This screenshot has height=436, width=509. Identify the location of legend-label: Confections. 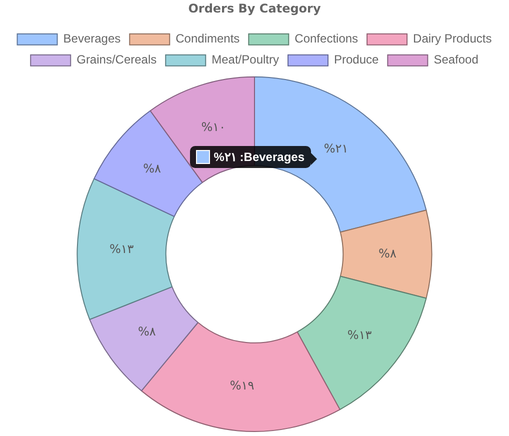
(326, 39).